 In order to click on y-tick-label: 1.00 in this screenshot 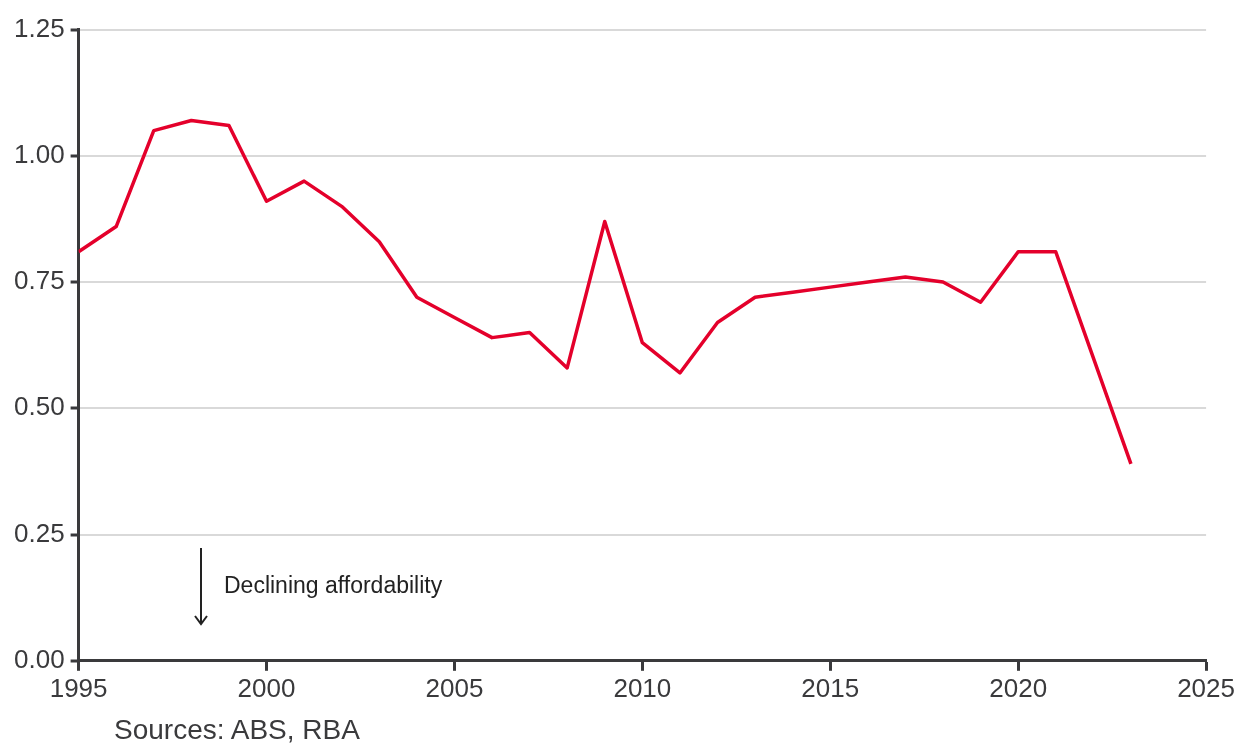, I will do `click(39, 154)`.